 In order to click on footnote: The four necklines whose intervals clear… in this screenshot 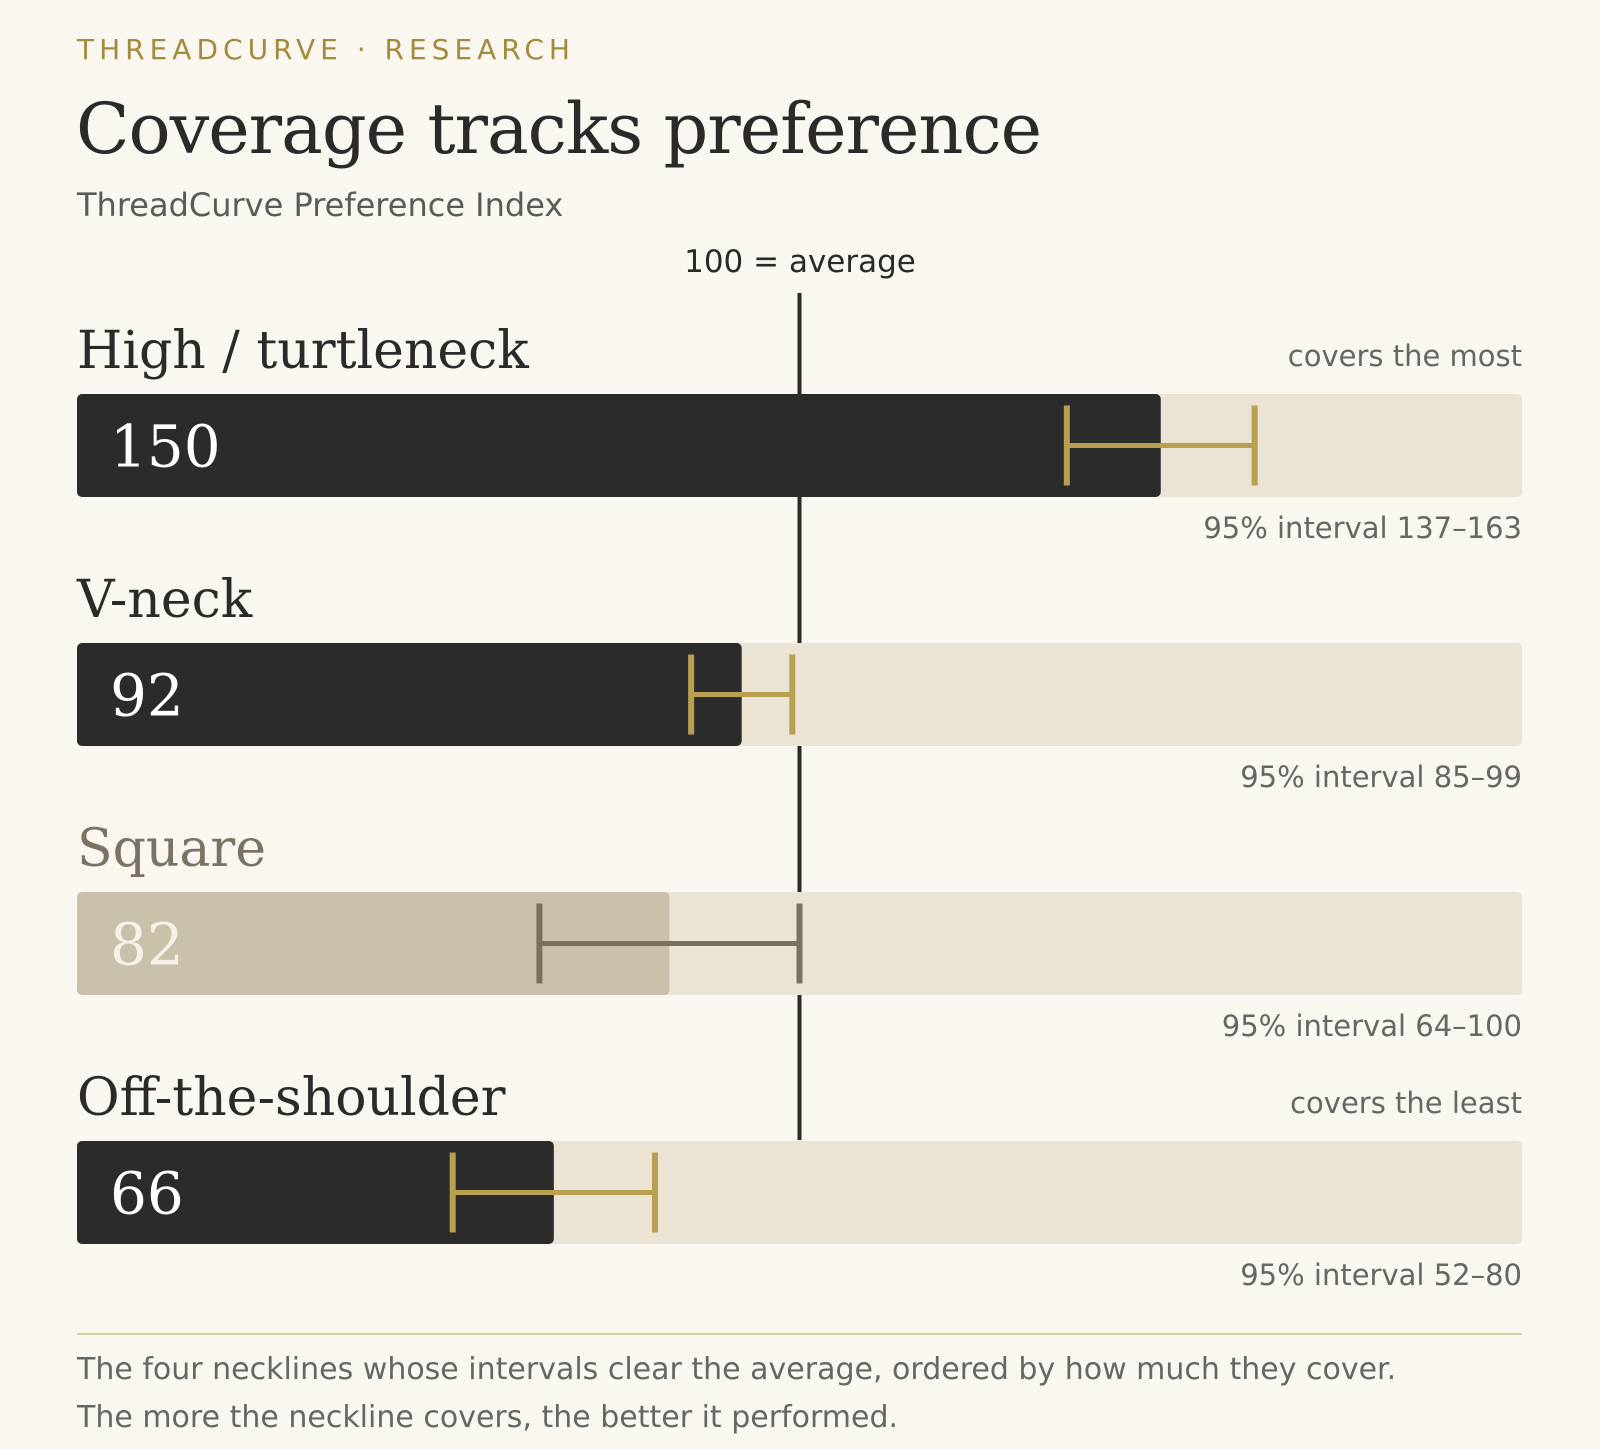, I will do `click(802, 1394)`.